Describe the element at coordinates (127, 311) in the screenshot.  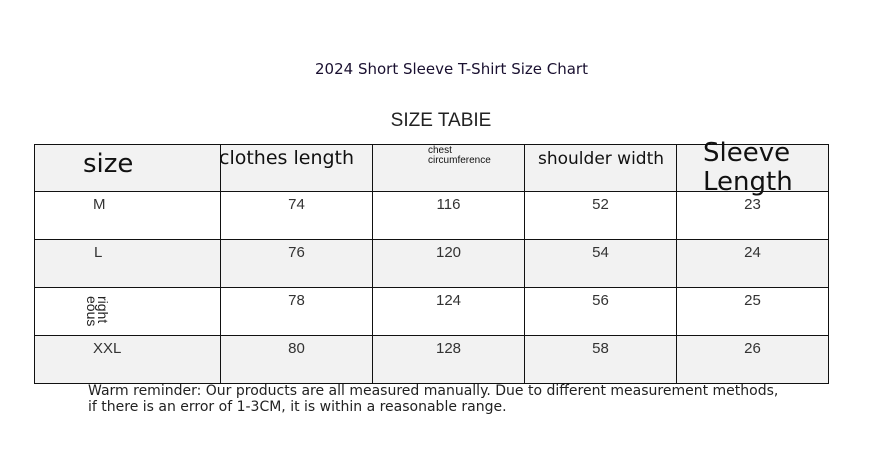
I see `cell: right eous` at that location.